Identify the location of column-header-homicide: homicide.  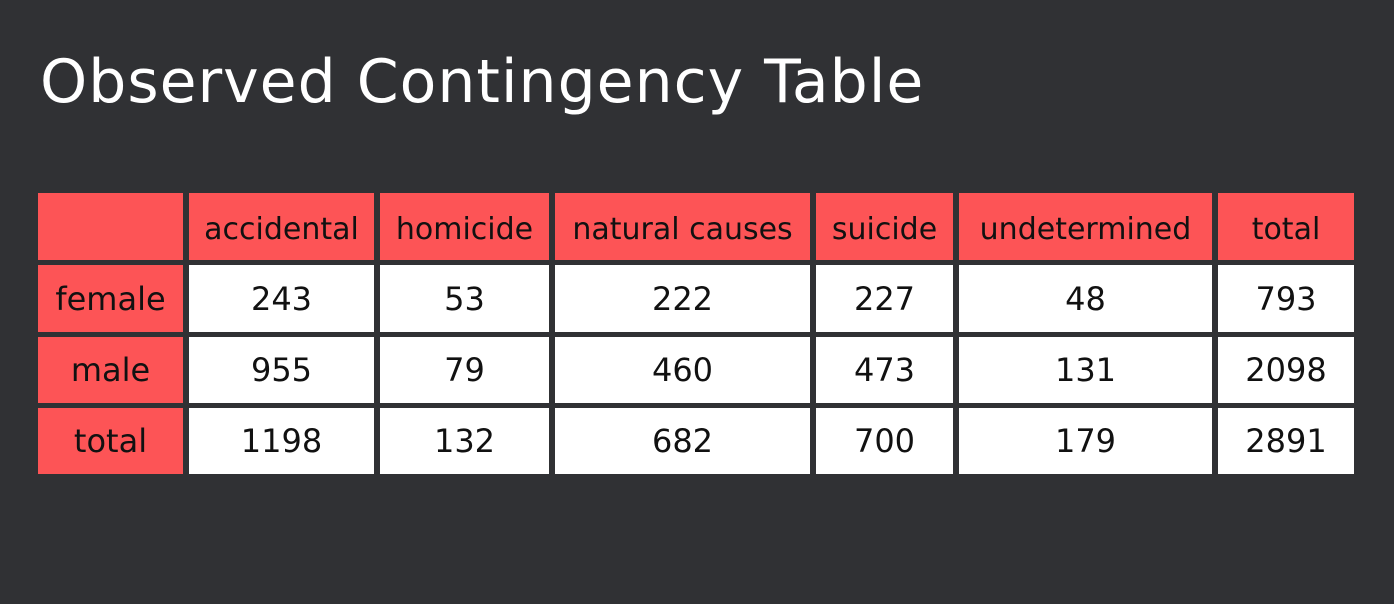
(464, 226).